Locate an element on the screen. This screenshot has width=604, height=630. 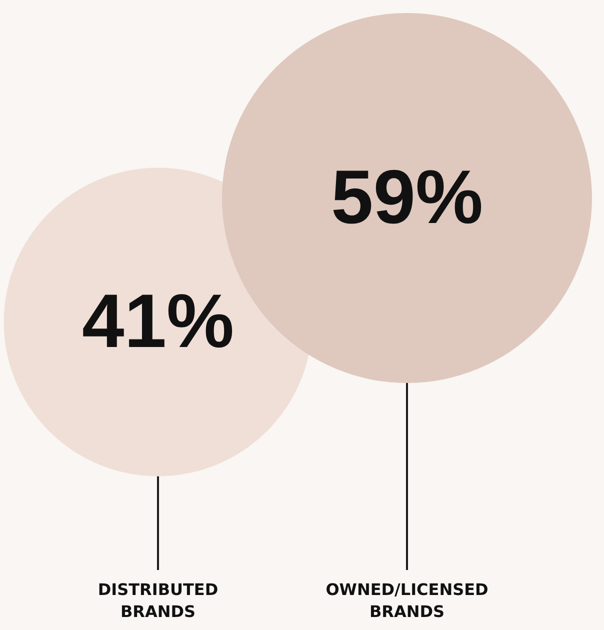
category-label: DISTRIBUTED BRANDS is located at coordinates (158, 601).